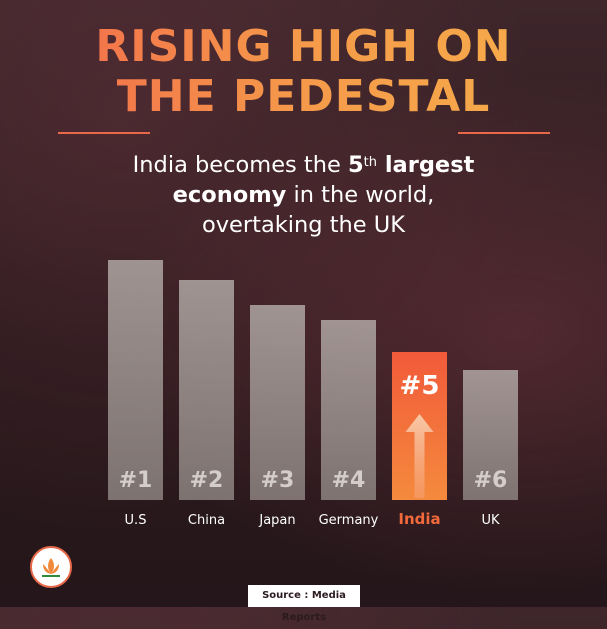 Image resolution: width=607 pixels, height=629 pixels. What do you see at coordinates (277, 402) in the screenshot?
I see `bar-japan` at bounding box center [277, 402].